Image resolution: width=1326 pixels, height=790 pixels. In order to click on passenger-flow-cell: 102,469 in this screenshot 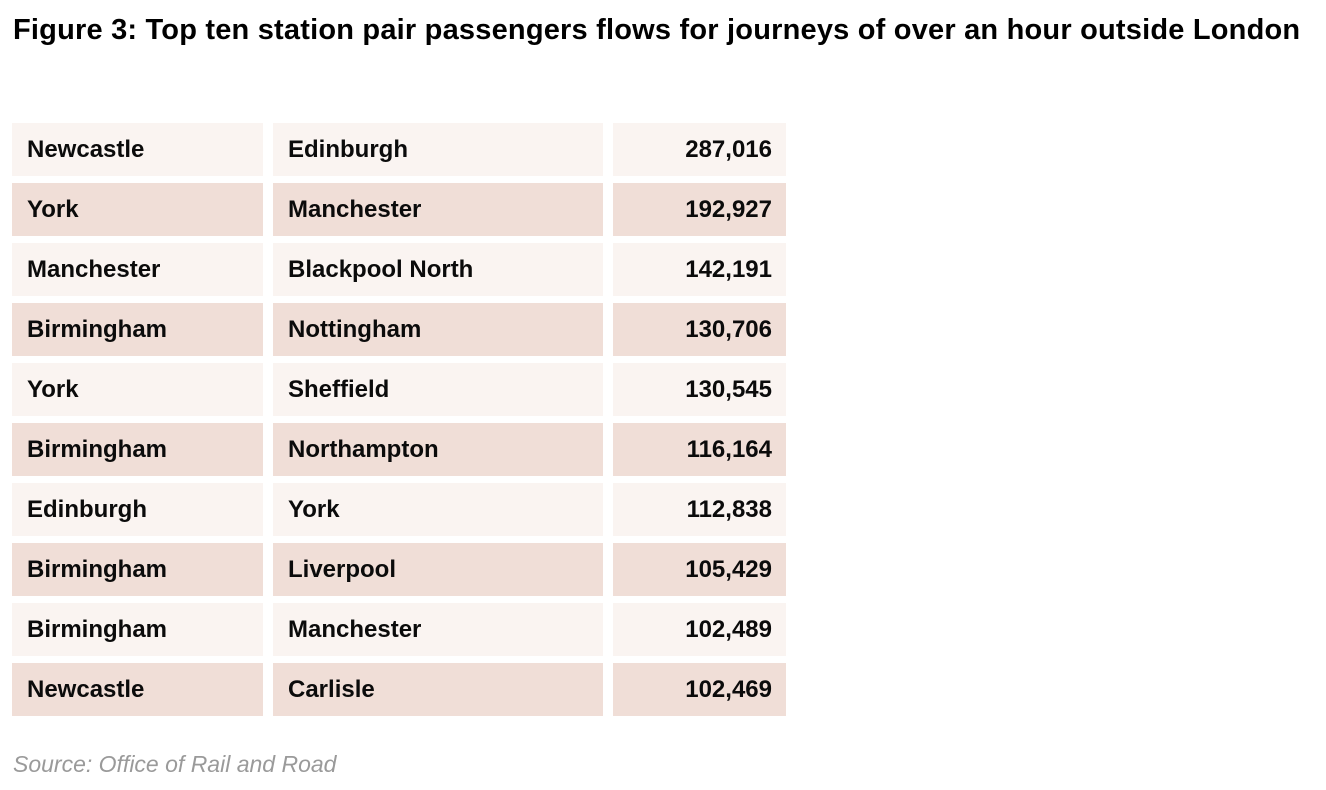, I will do `click(699, 689)`.